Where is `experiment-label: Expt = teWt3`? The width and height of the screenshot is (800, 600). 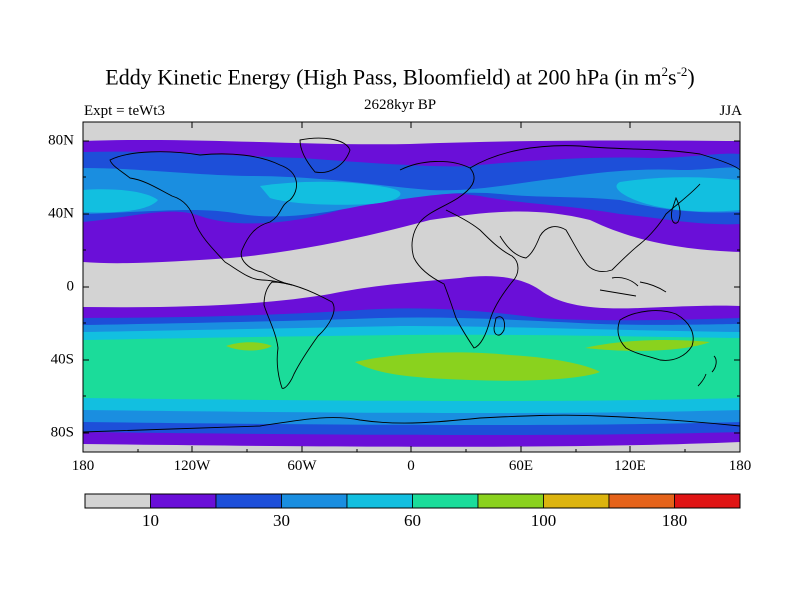 experiment-label: Expt = teWt3 is located at coordinates (124, 111).